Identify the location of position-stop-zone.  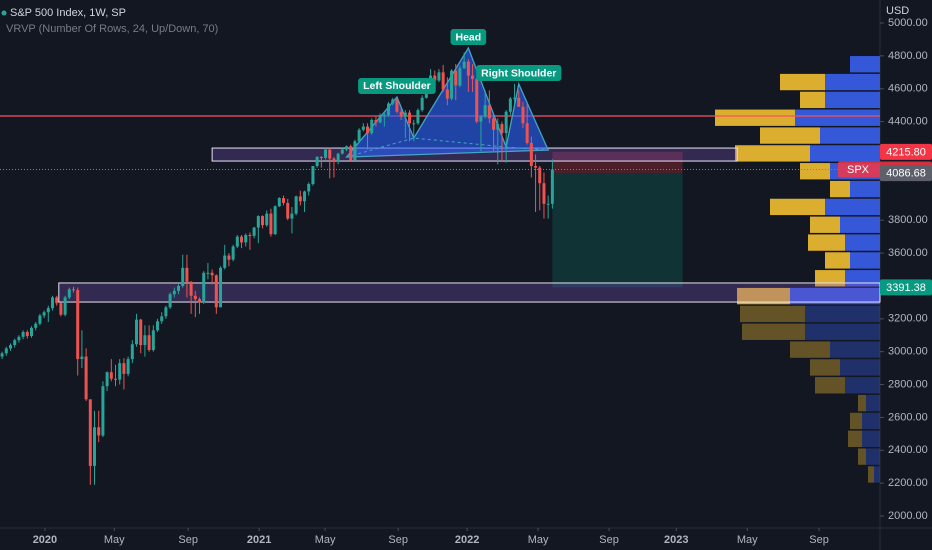
(617, 162).